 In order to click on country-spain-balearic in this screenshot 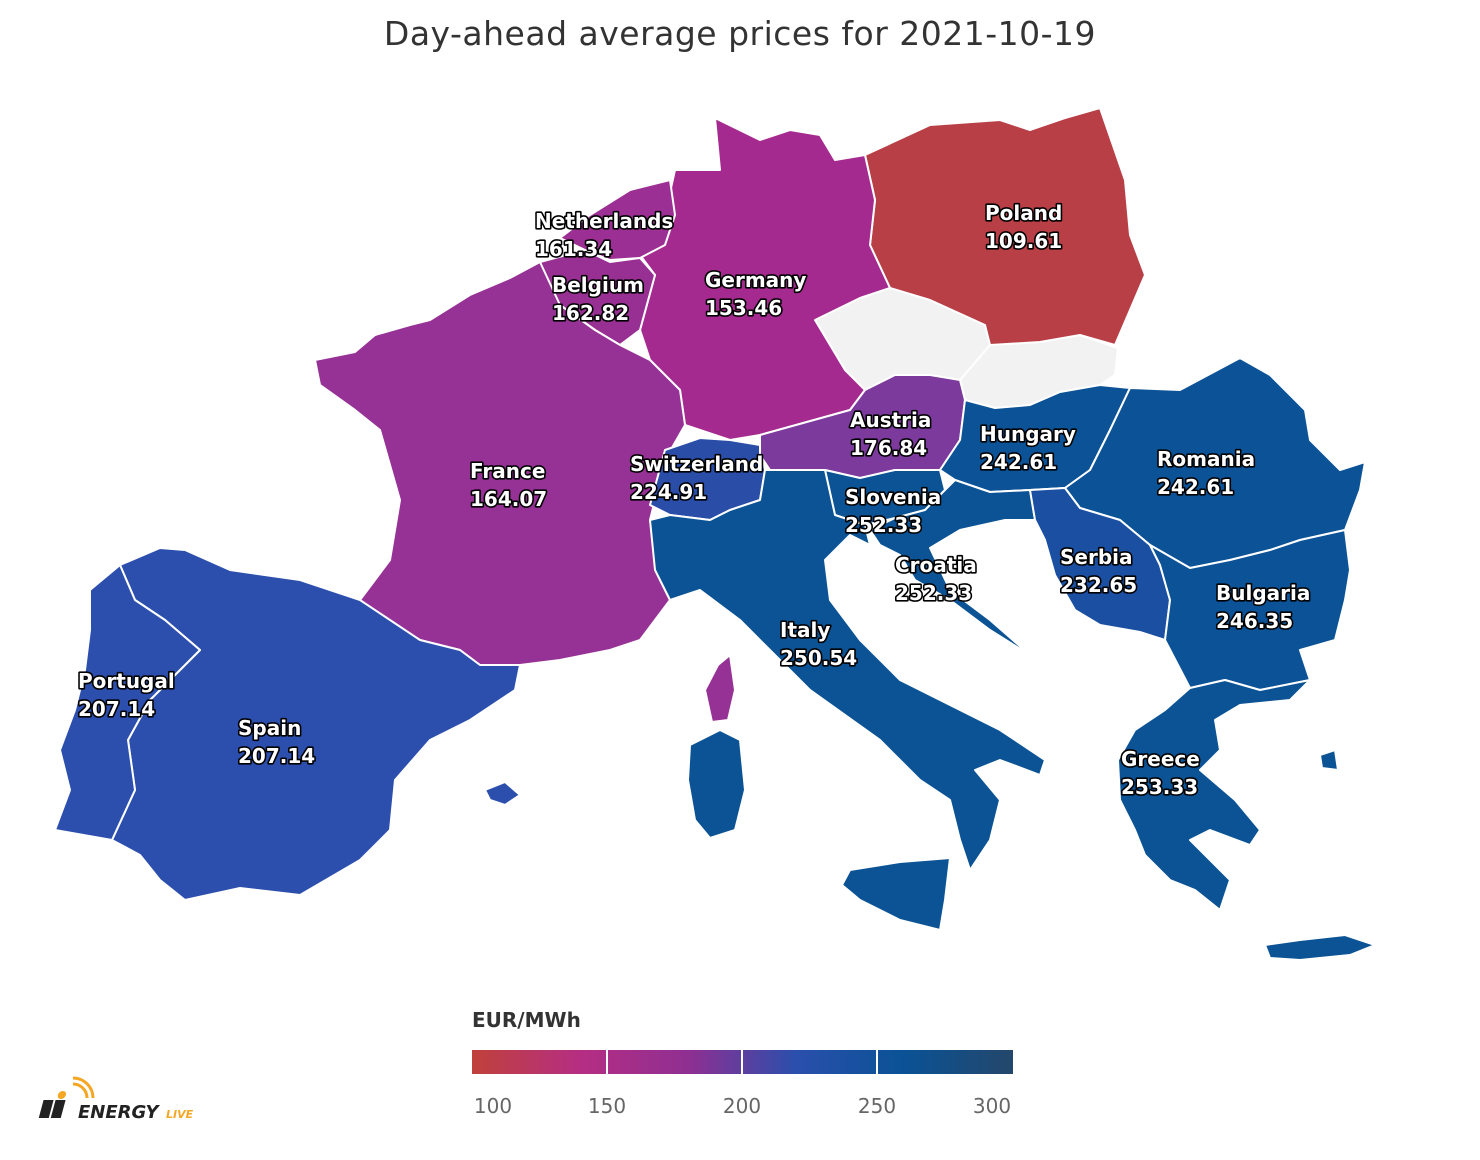, I will do `click(502, 793)`.